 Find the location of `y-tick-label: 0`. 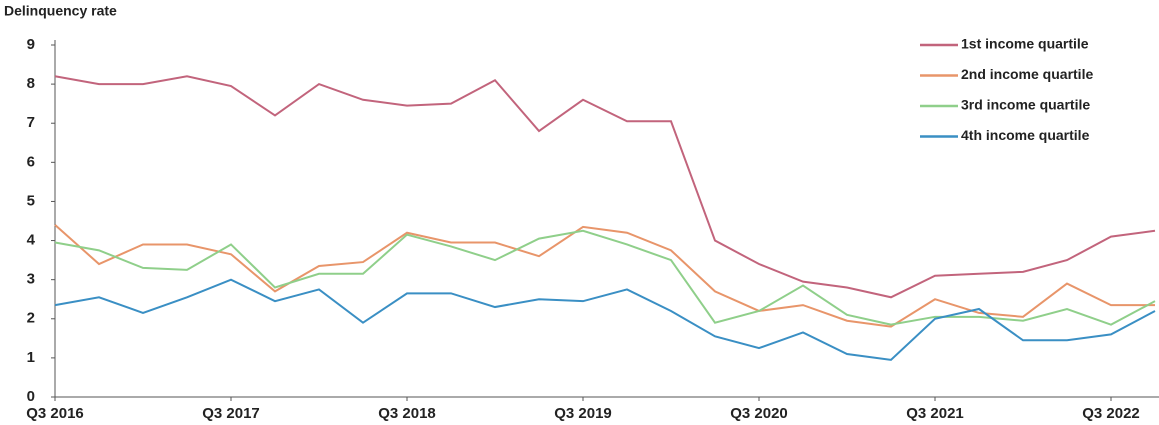

y-tick-label: 0 is located at coordinates (31, 396).